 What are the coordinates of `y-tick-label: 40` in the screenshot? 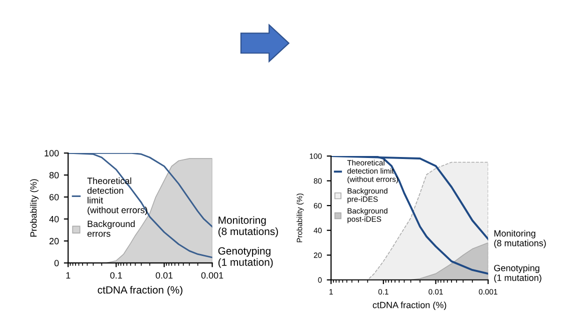 It's located at (54, 219).